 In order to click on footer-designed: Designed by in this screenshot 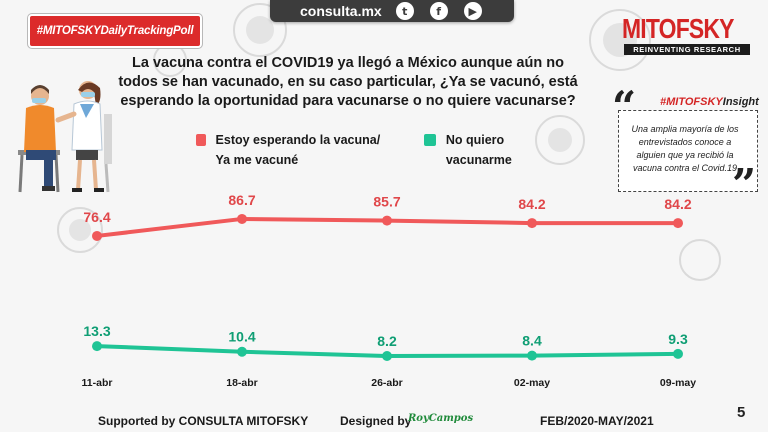, I will do `click(376, 421)`.